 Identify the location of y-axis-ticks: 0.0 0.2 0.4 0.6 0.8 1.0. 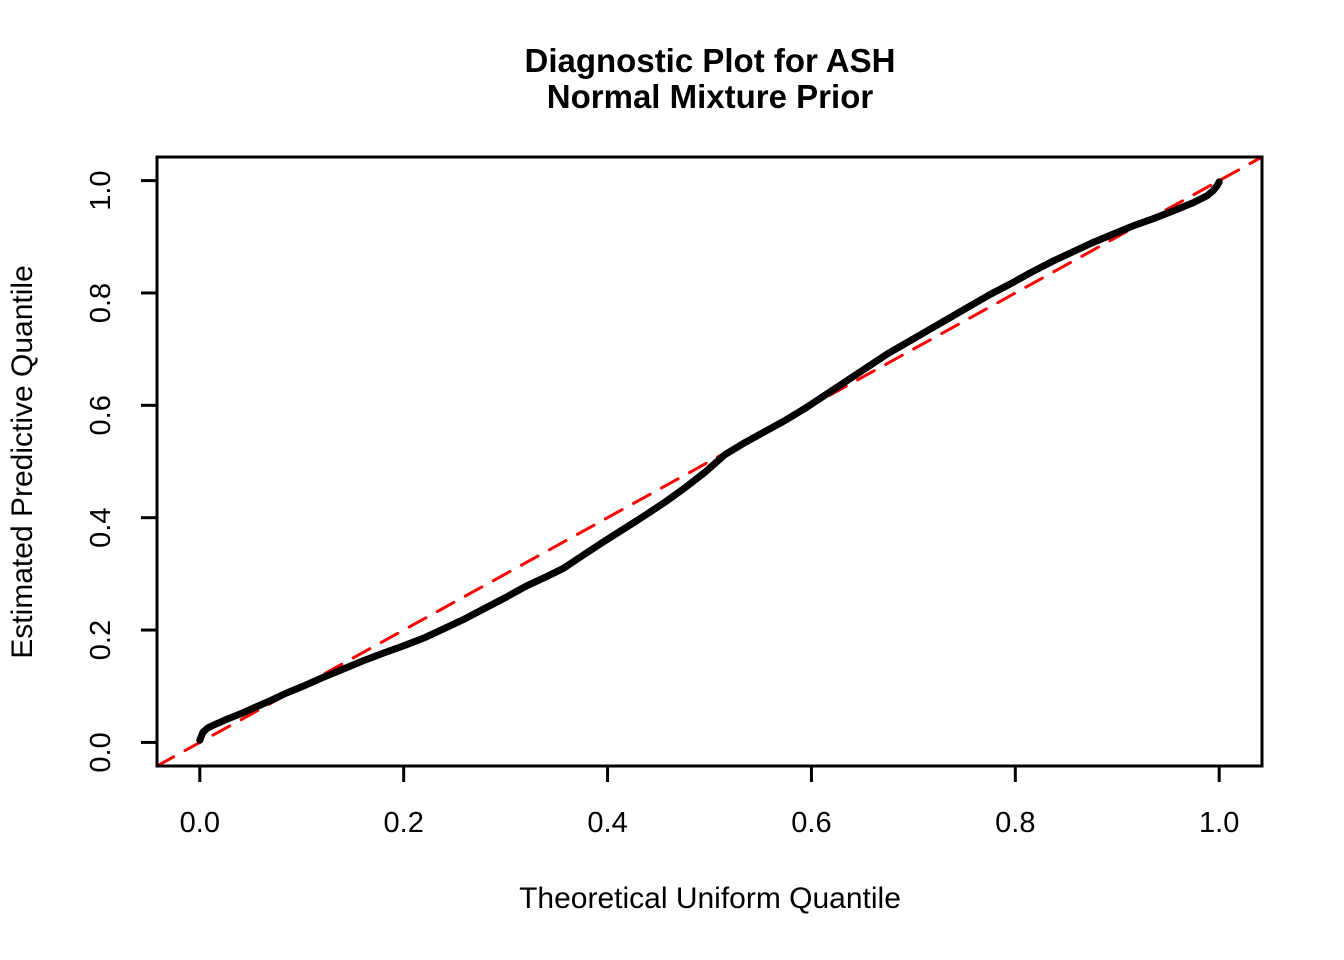
(121, 471).